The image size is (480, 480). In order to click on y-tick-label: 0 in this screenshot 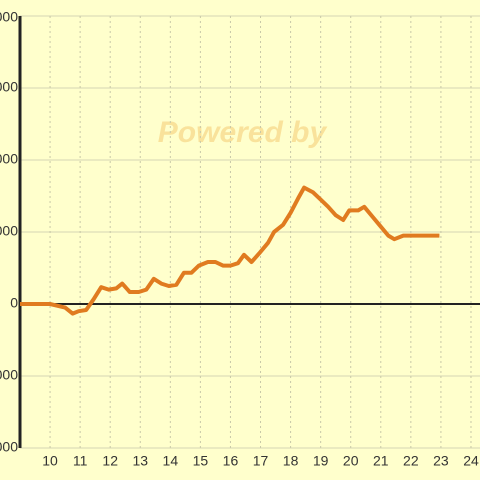, I will do `click(14, 303)`.